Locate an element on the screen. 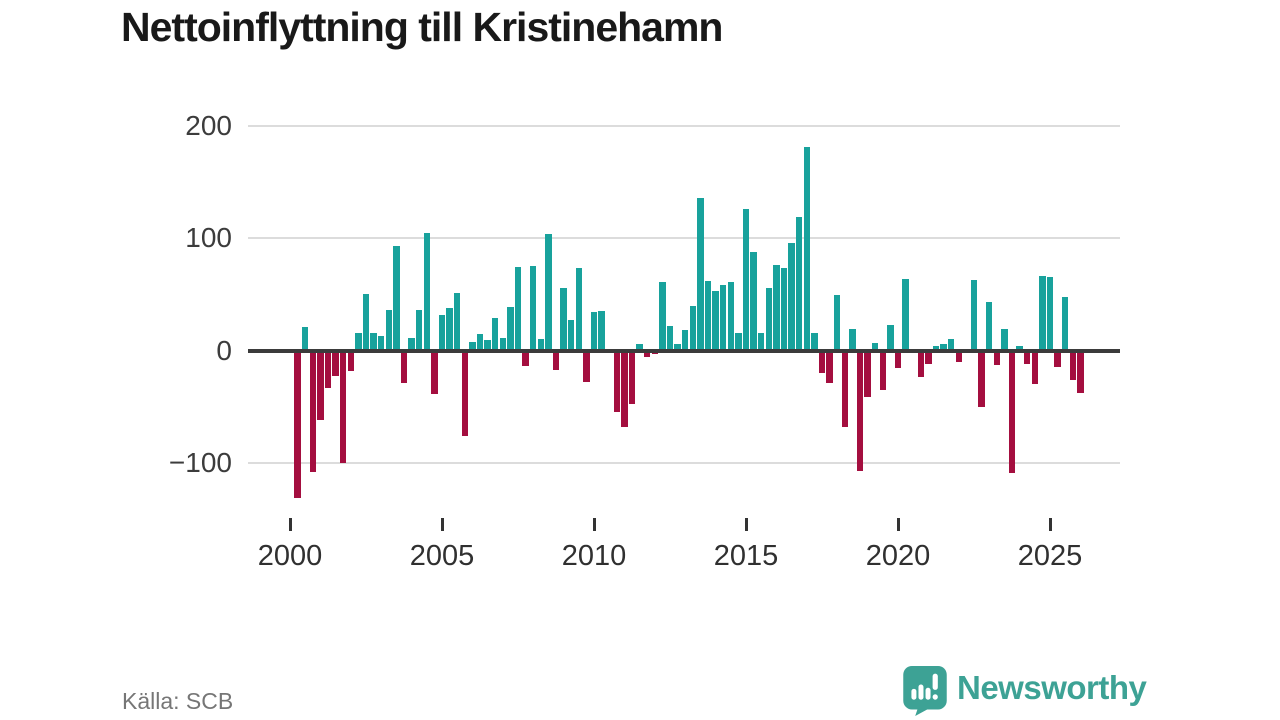 The width and height of the screenshot is (1280, 720). source-caption: Källa: SCB is located at coordinates (178, 701).